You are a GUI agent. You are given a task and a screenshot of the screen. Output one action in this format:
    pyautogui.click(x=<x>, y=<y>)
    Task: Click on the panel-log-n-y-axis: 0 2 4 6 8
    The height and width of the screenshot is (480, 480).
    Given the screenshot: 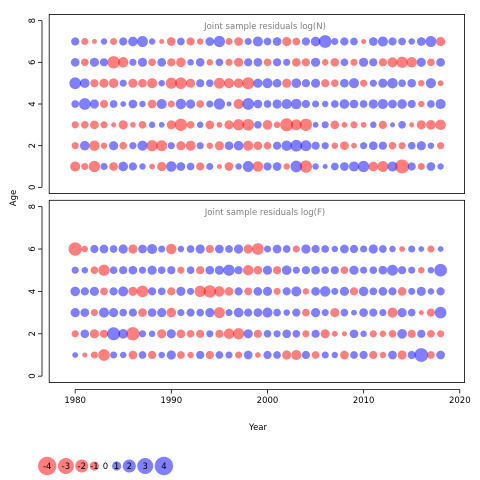 What is the action you would take?
    pyautogui.click(x=35, y=104)
    